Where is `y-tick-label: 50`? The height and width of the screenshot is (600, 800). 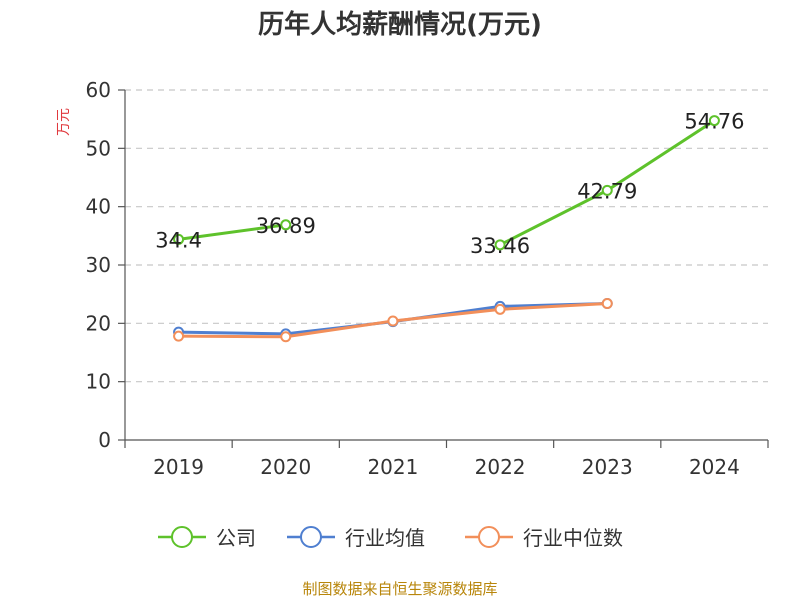
y-tick-label: 50 is located at coordinates (98, 148).